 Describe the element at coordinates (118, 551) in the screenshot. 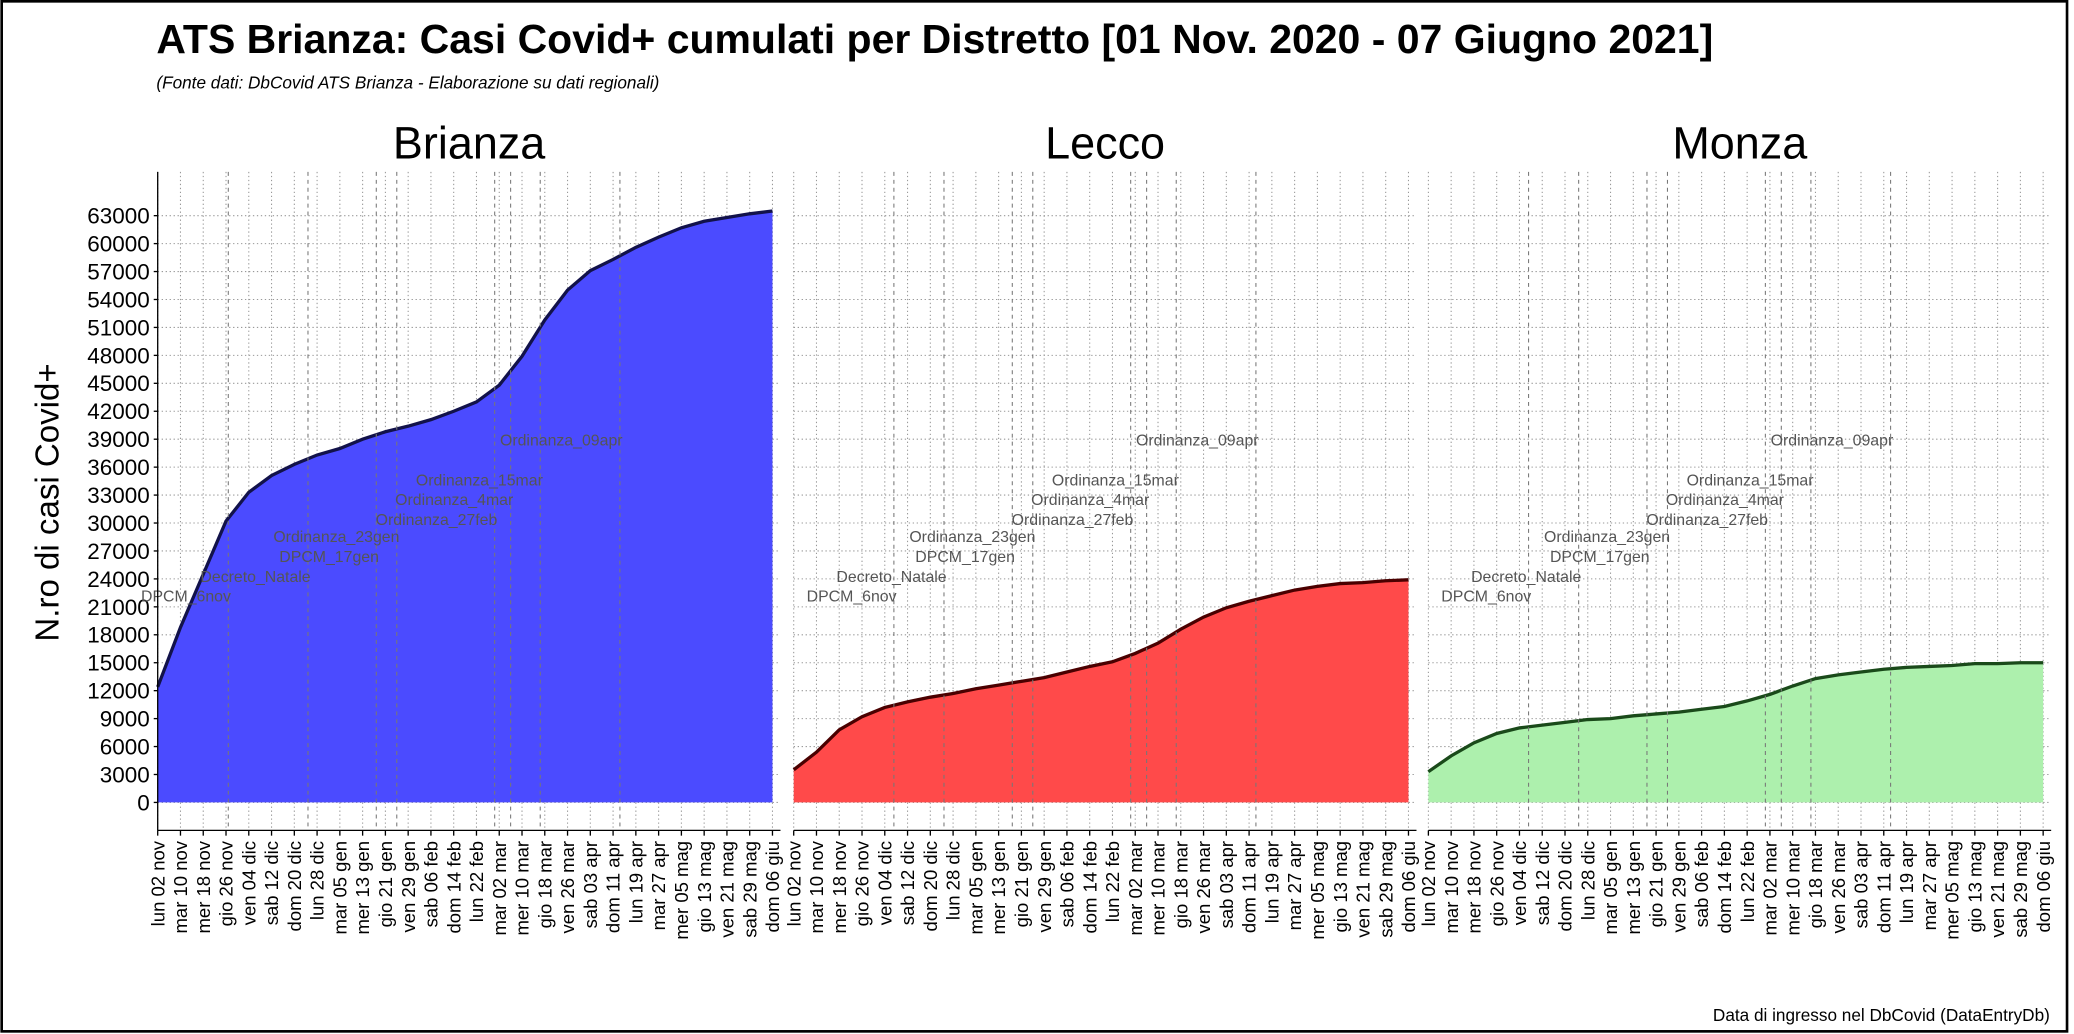

I see `y-tick-label: 27000` at that location.